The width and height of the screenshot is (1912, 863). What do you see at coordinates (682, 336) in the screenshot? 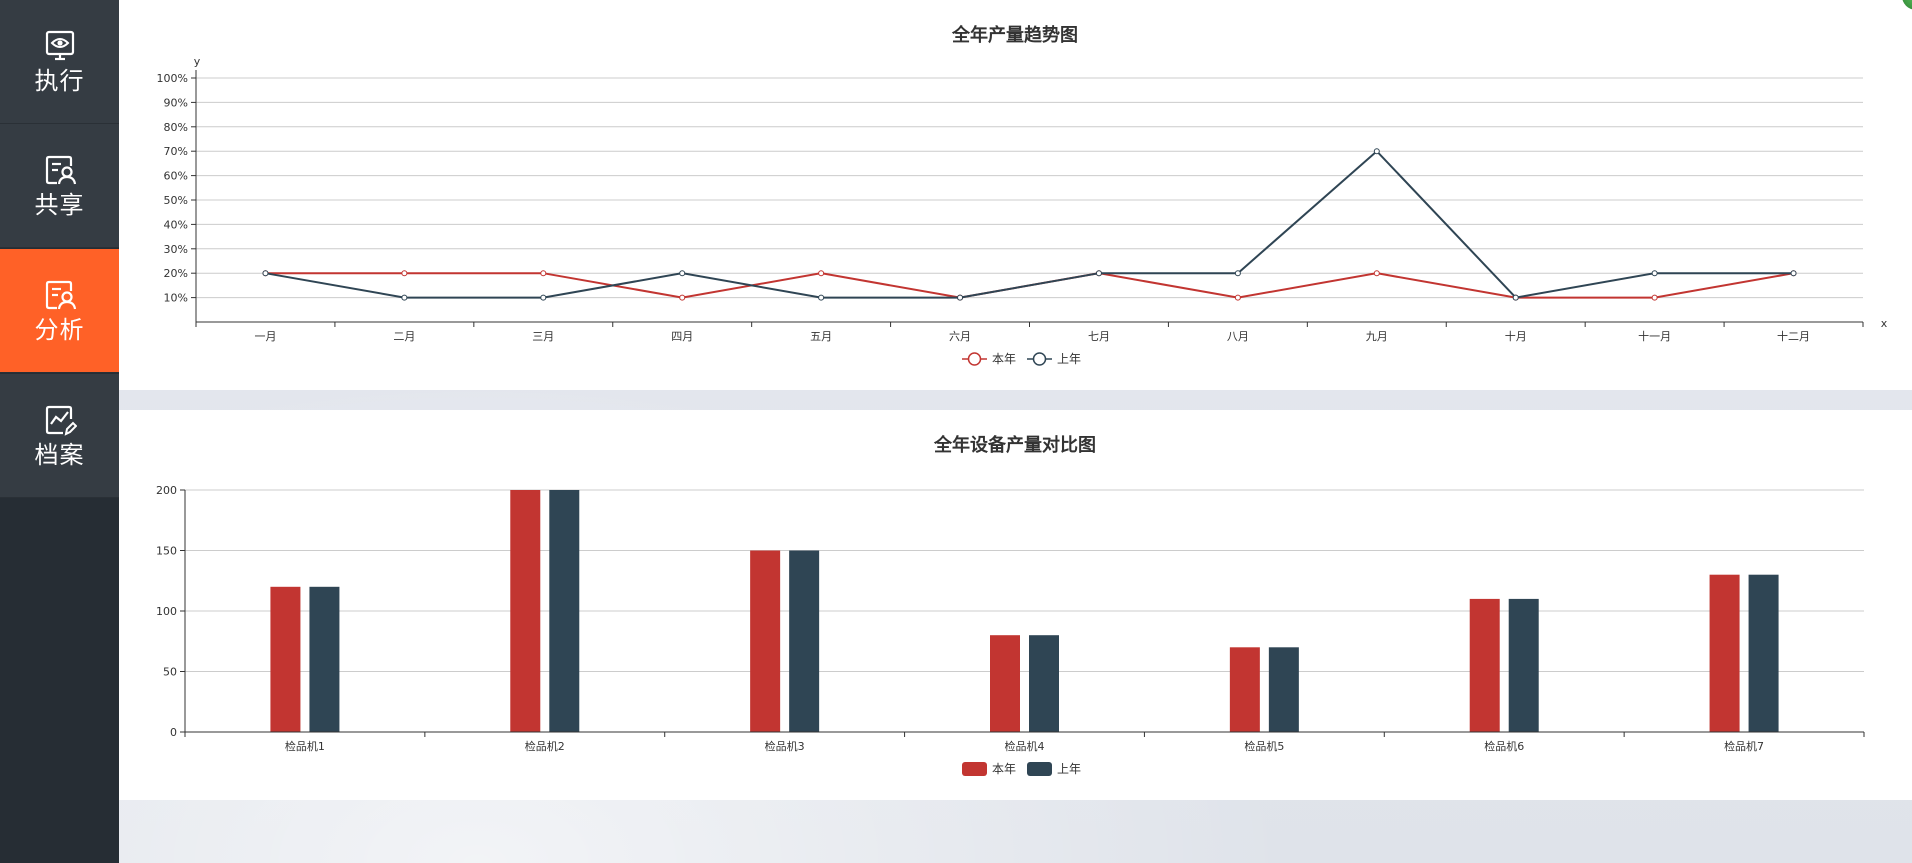
I see `x-tick-label: 四月` at bounding box center [682, 336].